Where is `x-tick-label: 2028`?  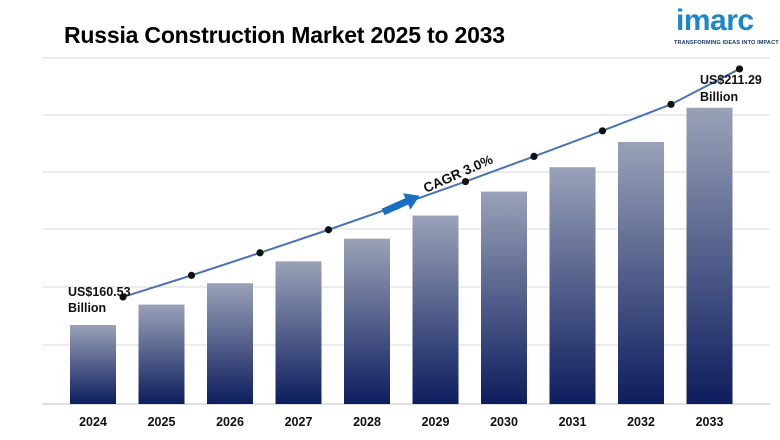 x-tick-label: 2028 is located at coordinates (367, 422).